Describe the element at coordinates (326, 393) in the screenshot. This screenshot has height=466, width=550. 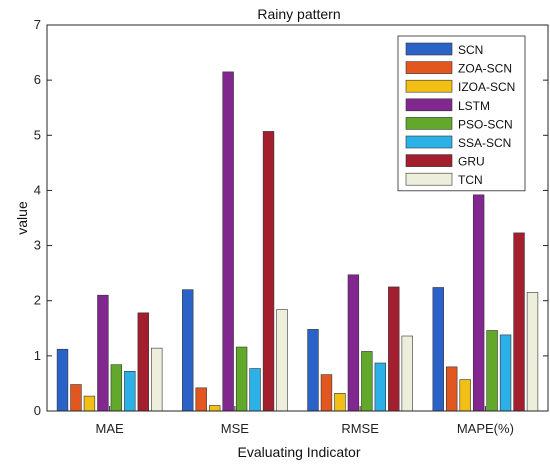
I see `bar-zoa-scn-rmse` at that location.